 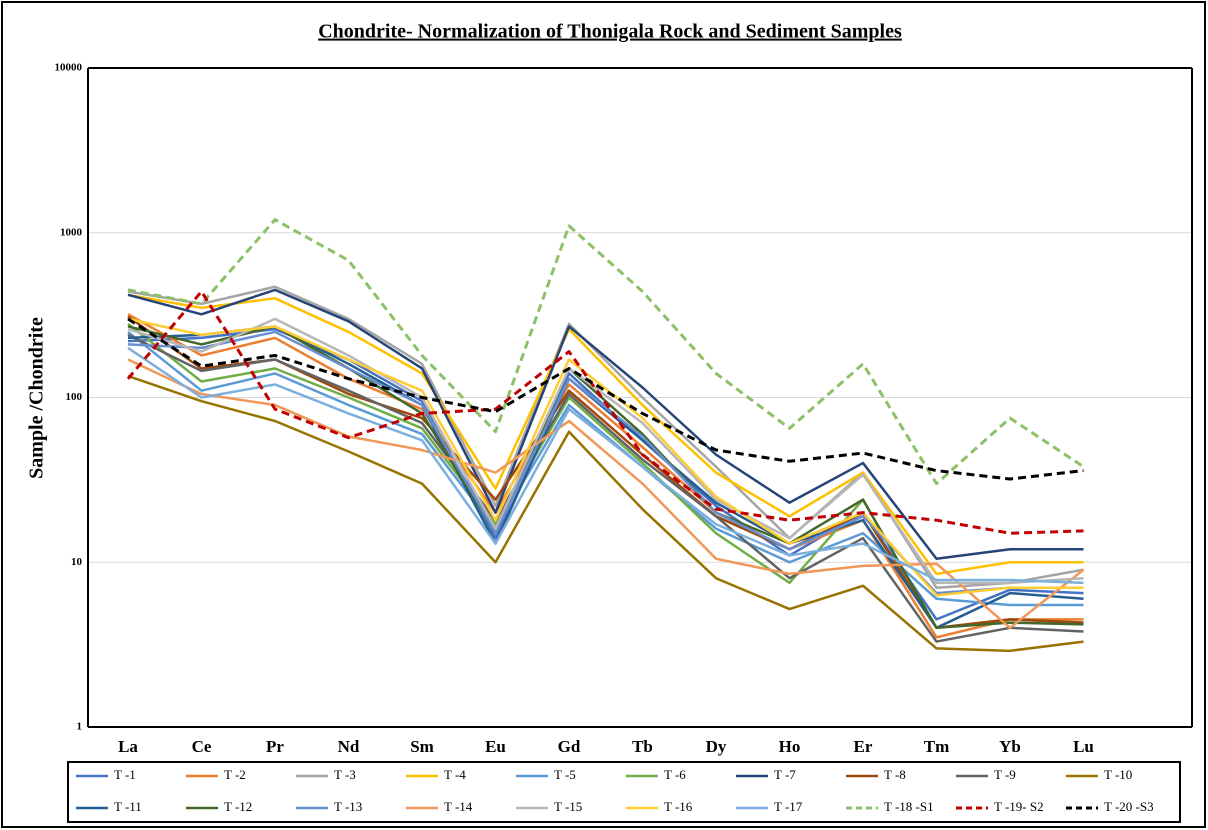 What do you see at coordinates (1118, 774) in the screenshot?
I see `legend-label: T -10` at bounding box center [1118, 774].